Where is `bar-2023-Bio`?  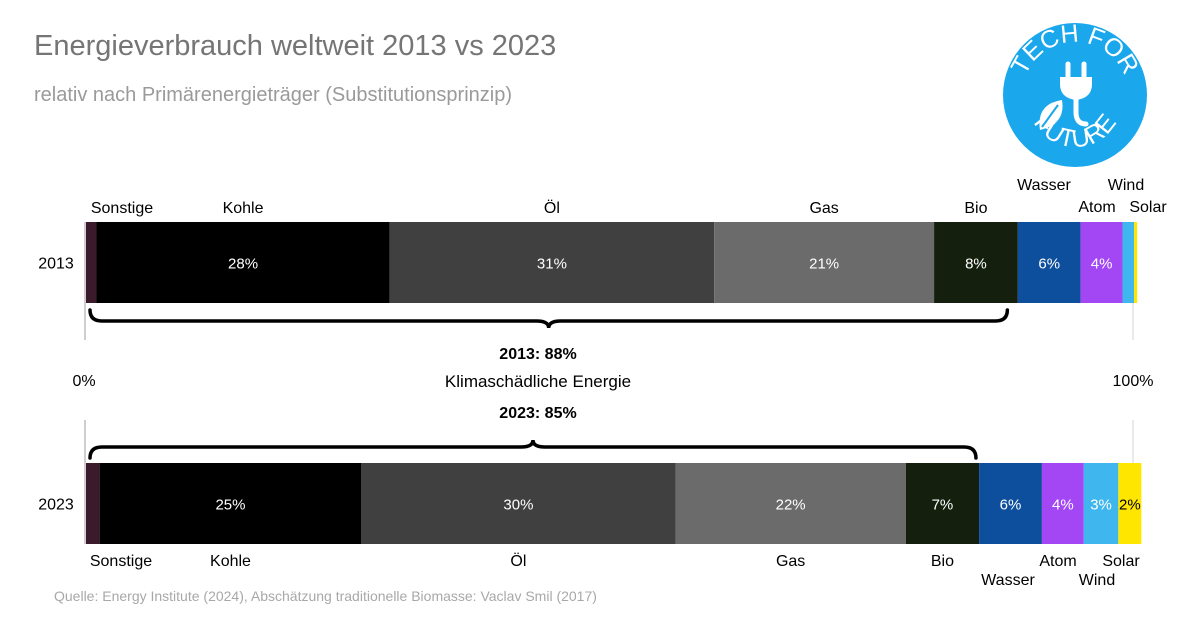 bar-2023-Bio is located at coordinates (942, 503).